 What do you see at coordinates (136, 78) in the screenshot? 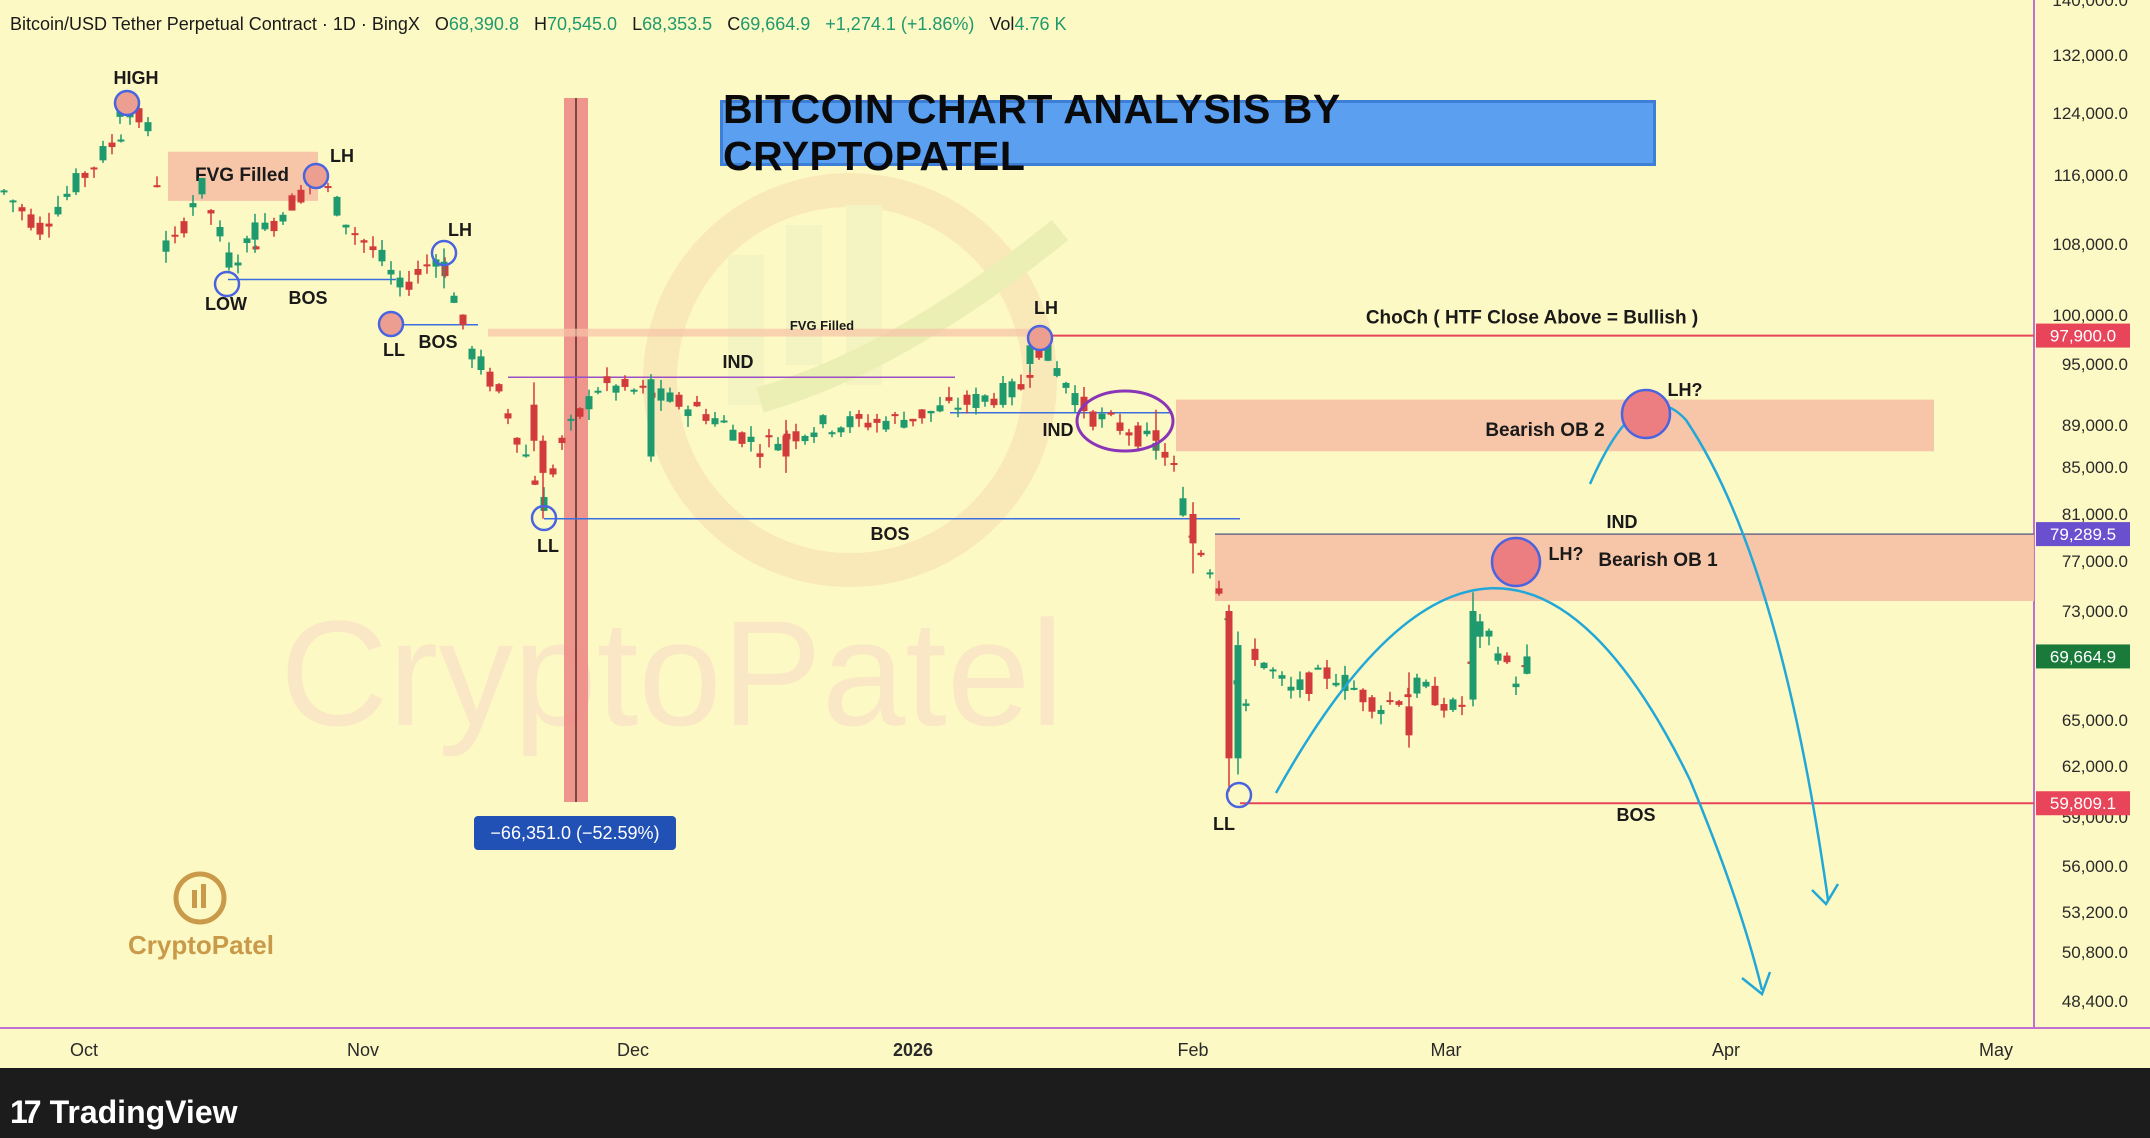
I see `annotation-1: HIGH` at bounding box center [136, 78].